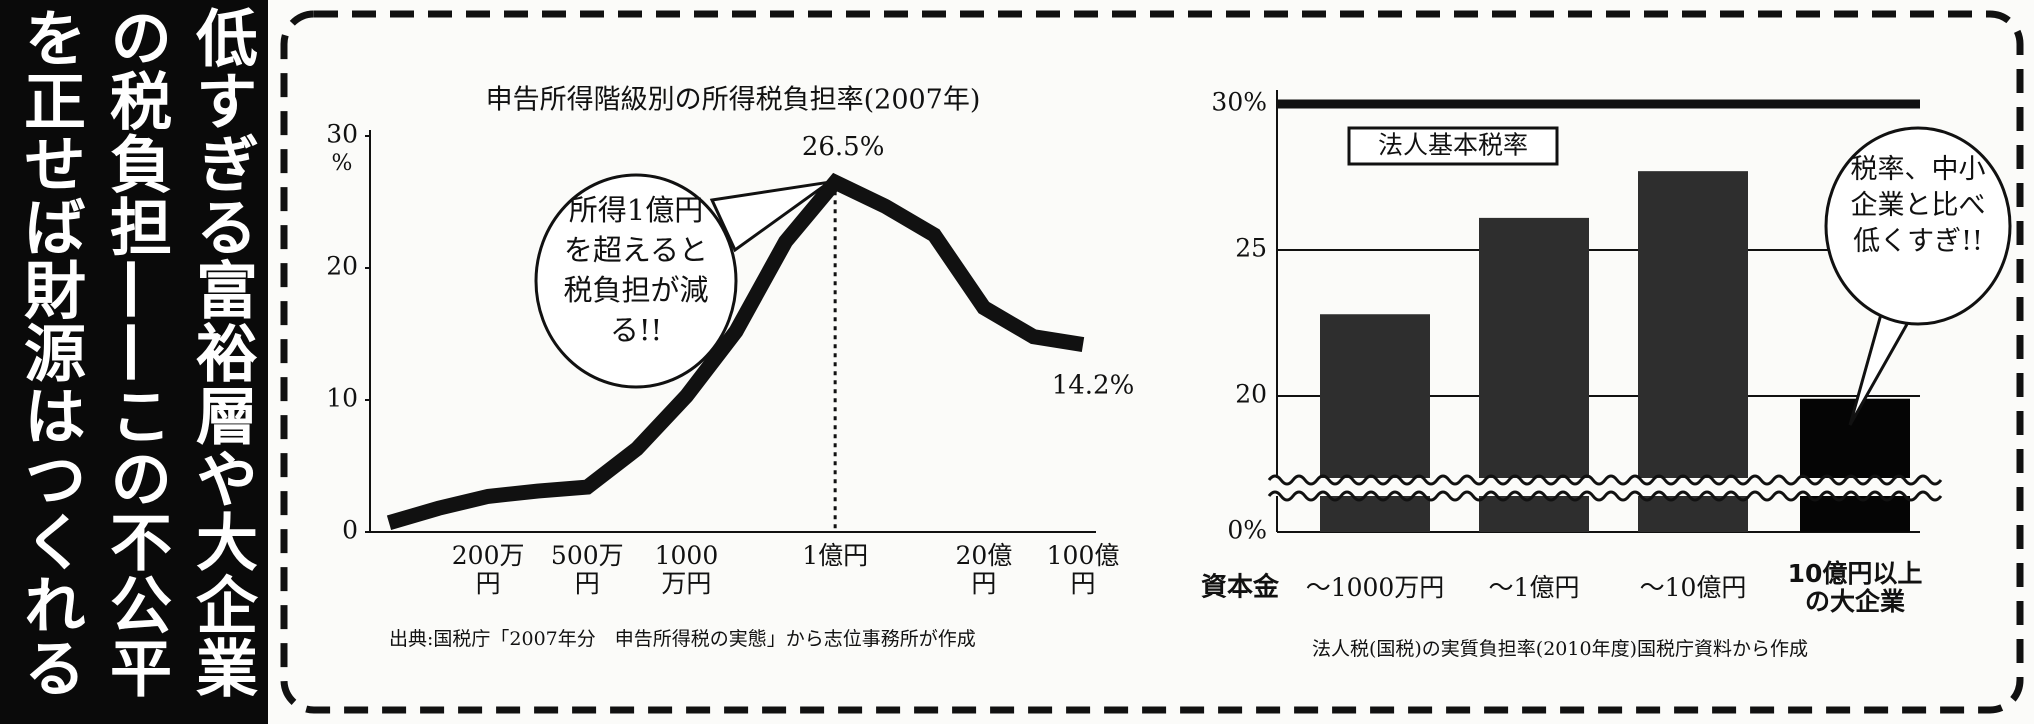  I want to click on x-tick-label: ～10億円, so click(1693, 587).